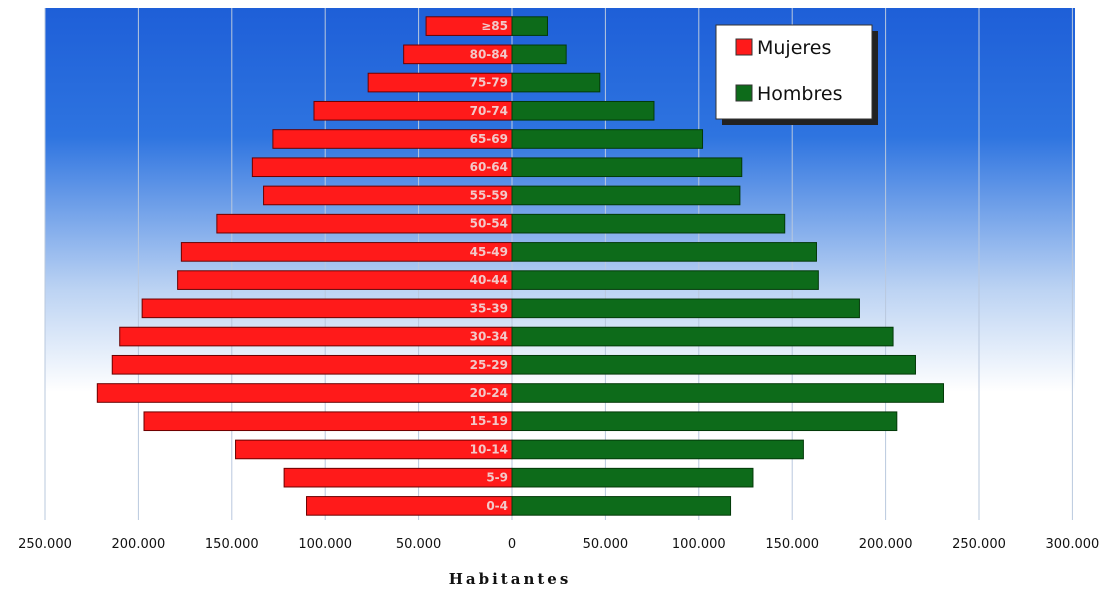 Image resolution: width=1110 pixels, height=590 pixels. What do you see at coordinates (489, 280) in the screenshot?
I see `age-group-label: 40-44` at bounding box center [489, 280].